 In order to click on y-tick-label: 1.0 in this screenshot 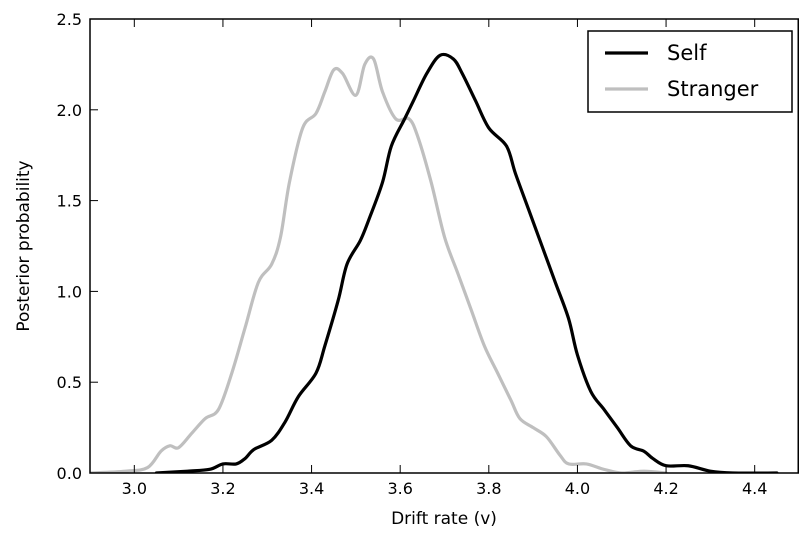, I will do `click(69, 291)`.